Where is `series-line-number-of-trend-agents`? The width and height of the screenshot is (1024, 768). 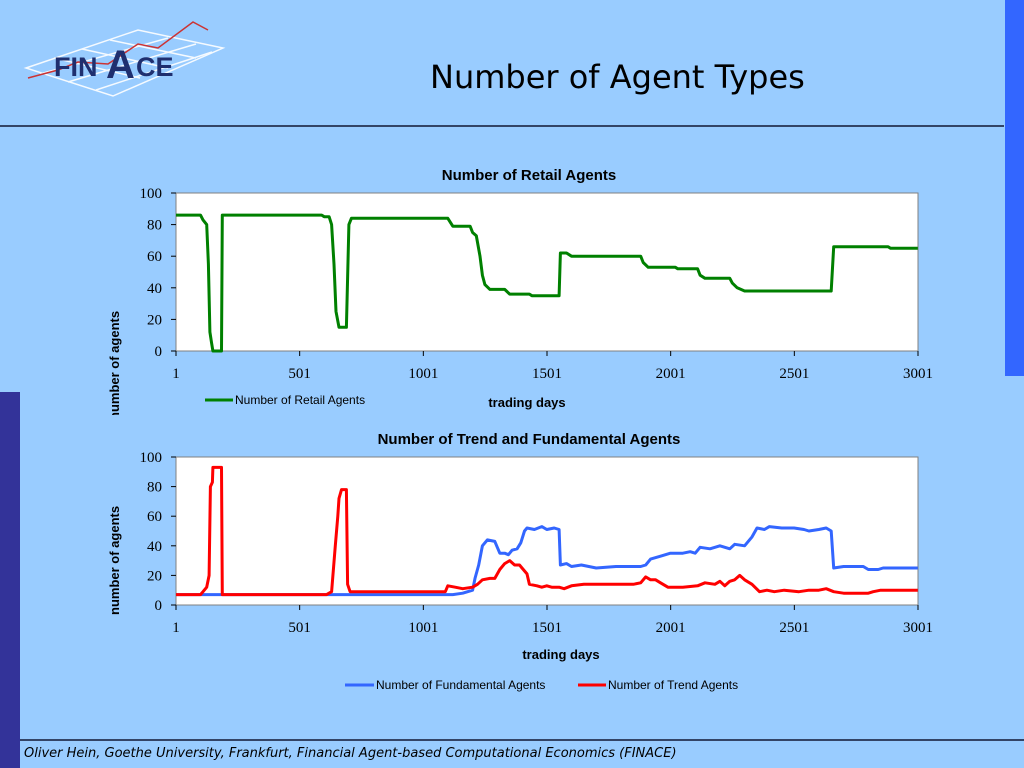
series-line-number-of-trend-agents is located at coordinates (547, 531).